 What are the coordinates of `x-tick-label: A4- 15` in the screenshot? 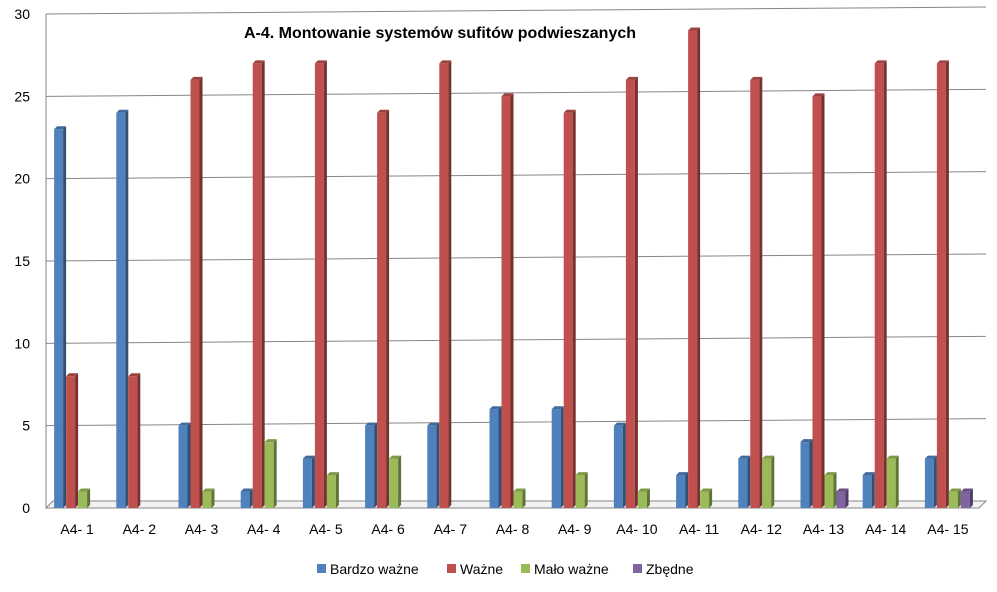 It's located at (947, 529).